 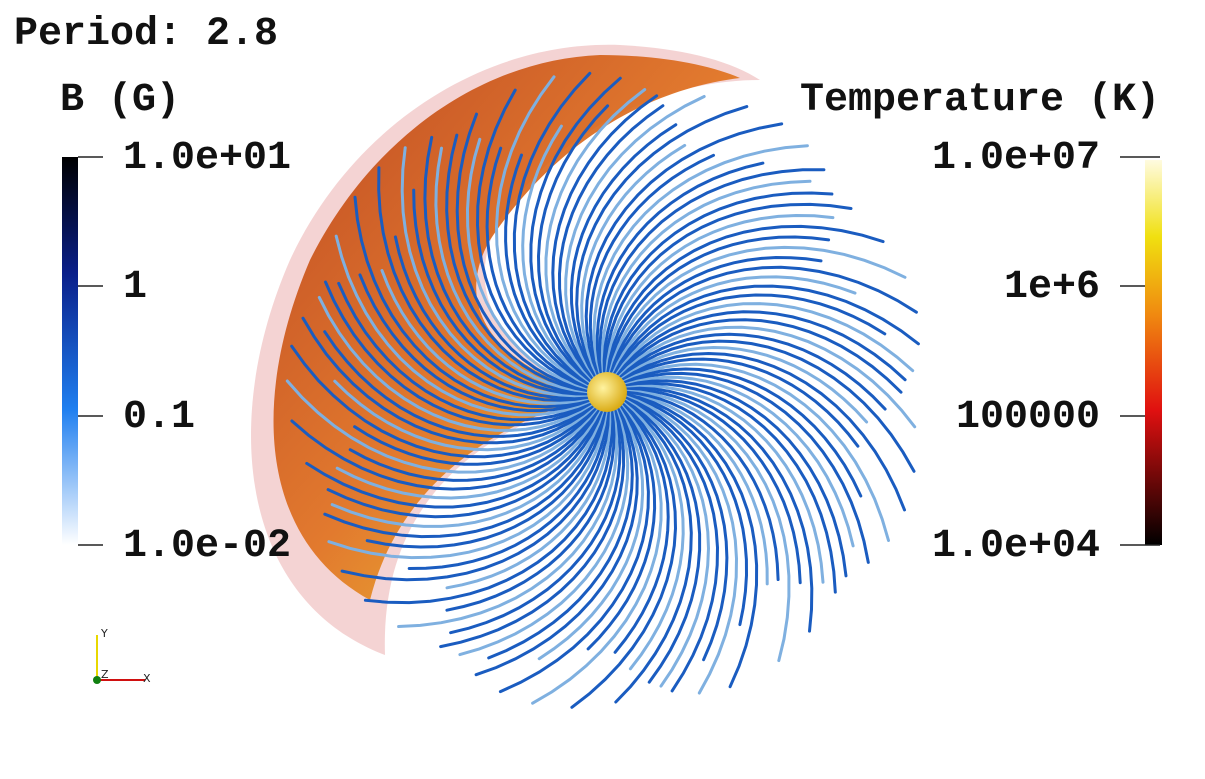 What do you see at coordinates (980, 100) in the screenshot?
I see `colorbar-title: Temperature (K)` at bounding box center [980, 100].